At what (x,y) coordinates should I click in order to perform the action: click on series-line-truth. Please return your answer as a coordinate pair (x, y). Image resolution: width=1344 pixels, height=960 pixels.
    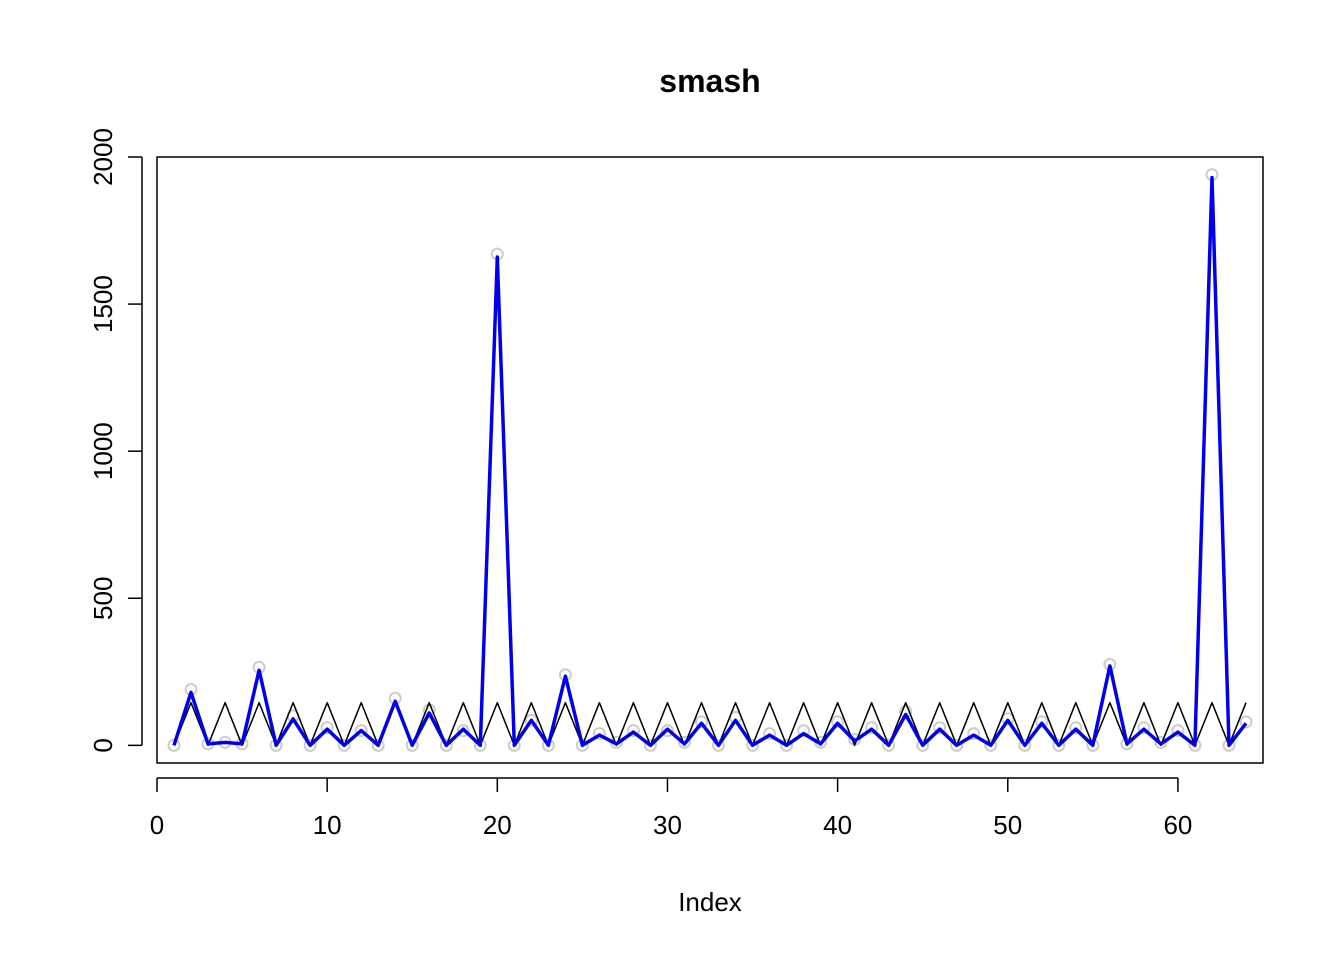
    Looking at the image, I should click on (710, 724).